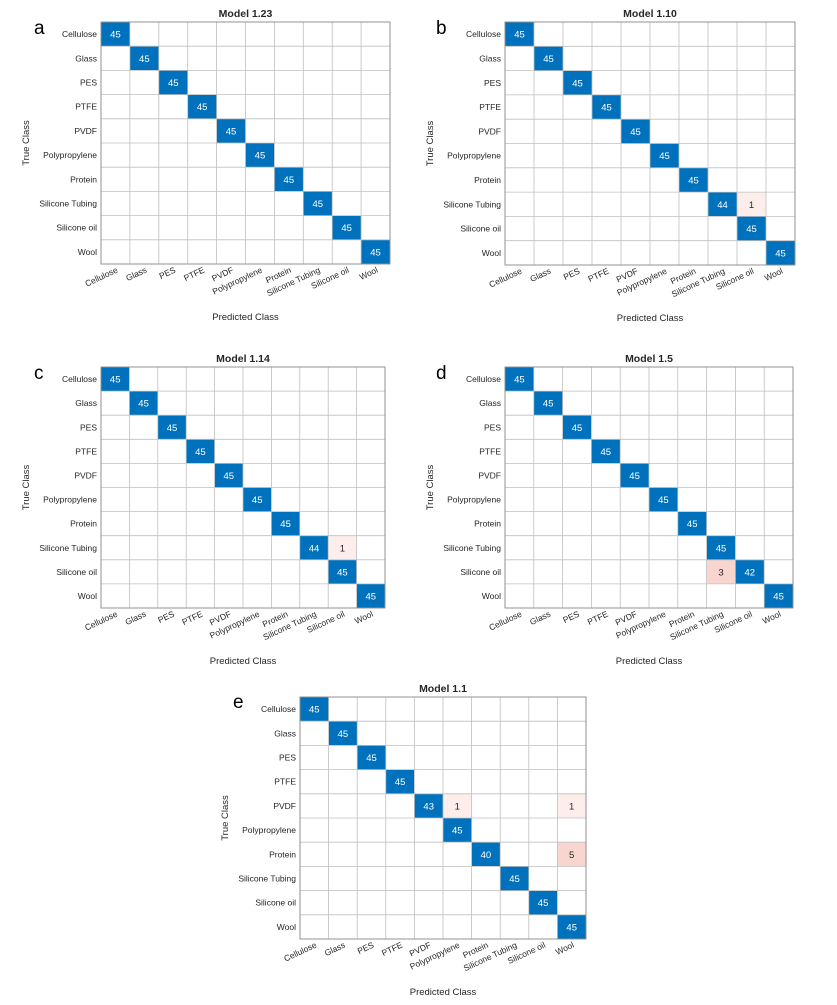 This screenshot has height=1005, width=837. Describe the element at coordinates (441, 373) in the screenshot. I see `panel-letter: d` at that location.